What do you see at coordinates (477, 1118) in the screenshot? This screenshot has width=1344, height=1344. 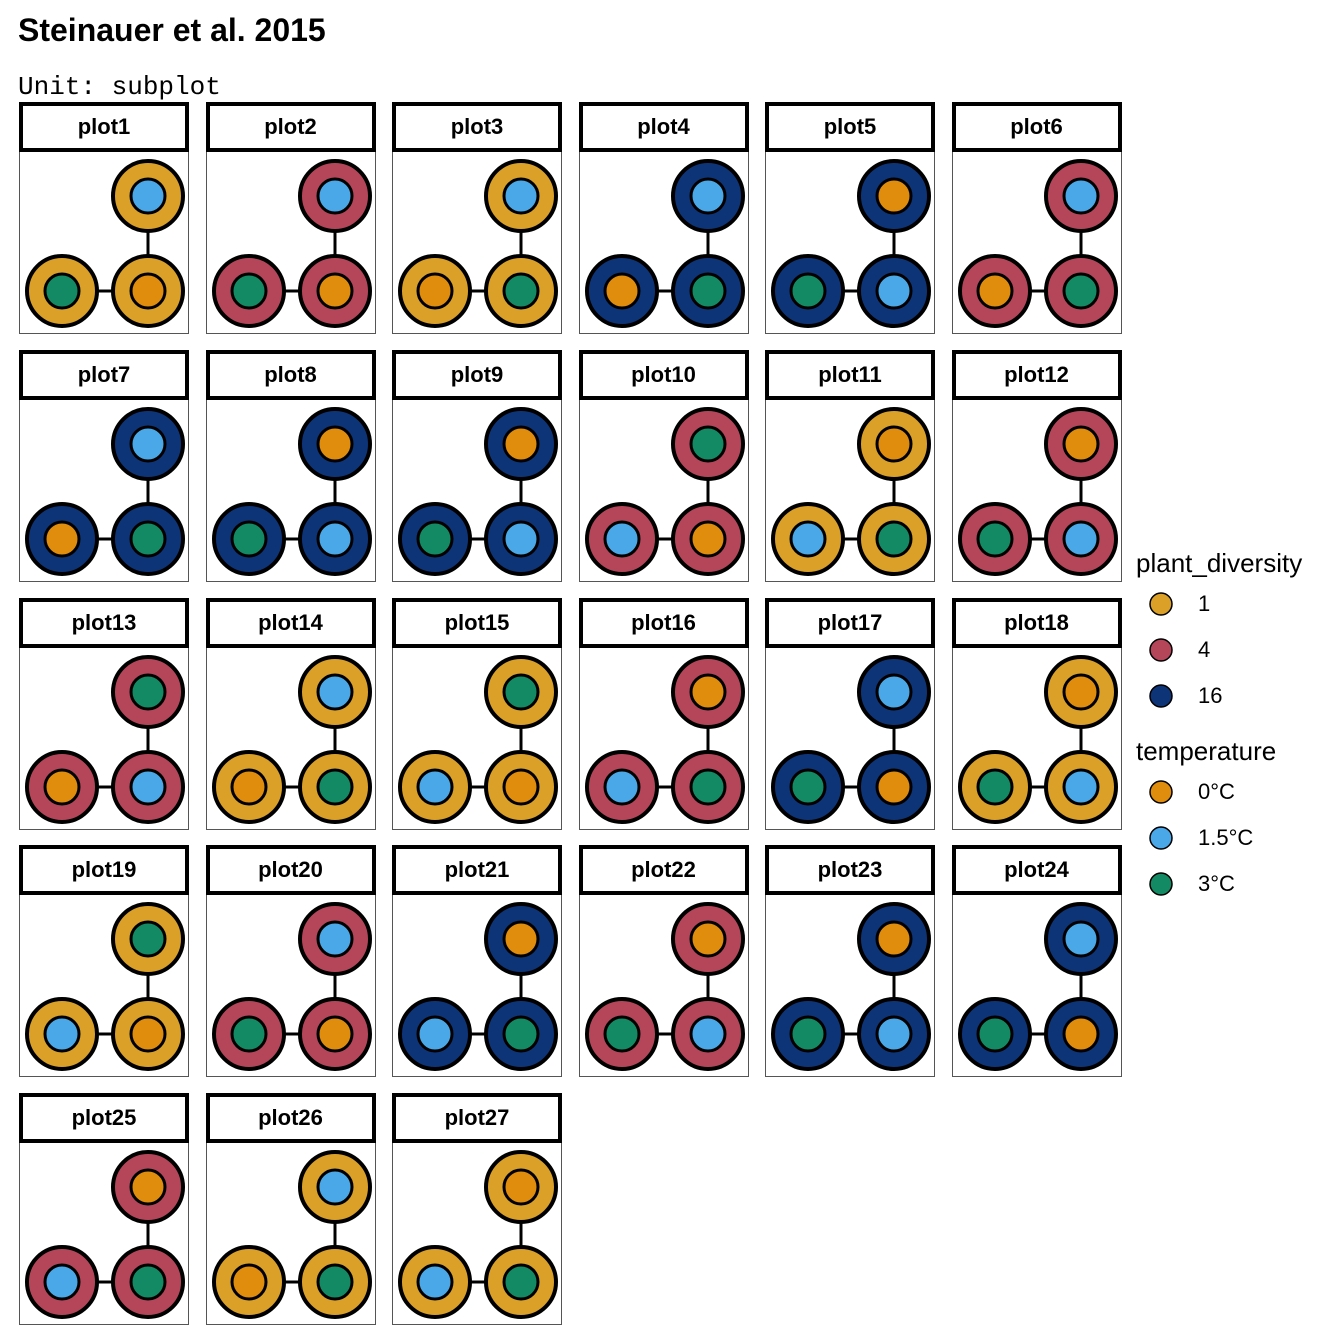 I see `panel-strip-label: plot27` at bounding box center [477, 1118].